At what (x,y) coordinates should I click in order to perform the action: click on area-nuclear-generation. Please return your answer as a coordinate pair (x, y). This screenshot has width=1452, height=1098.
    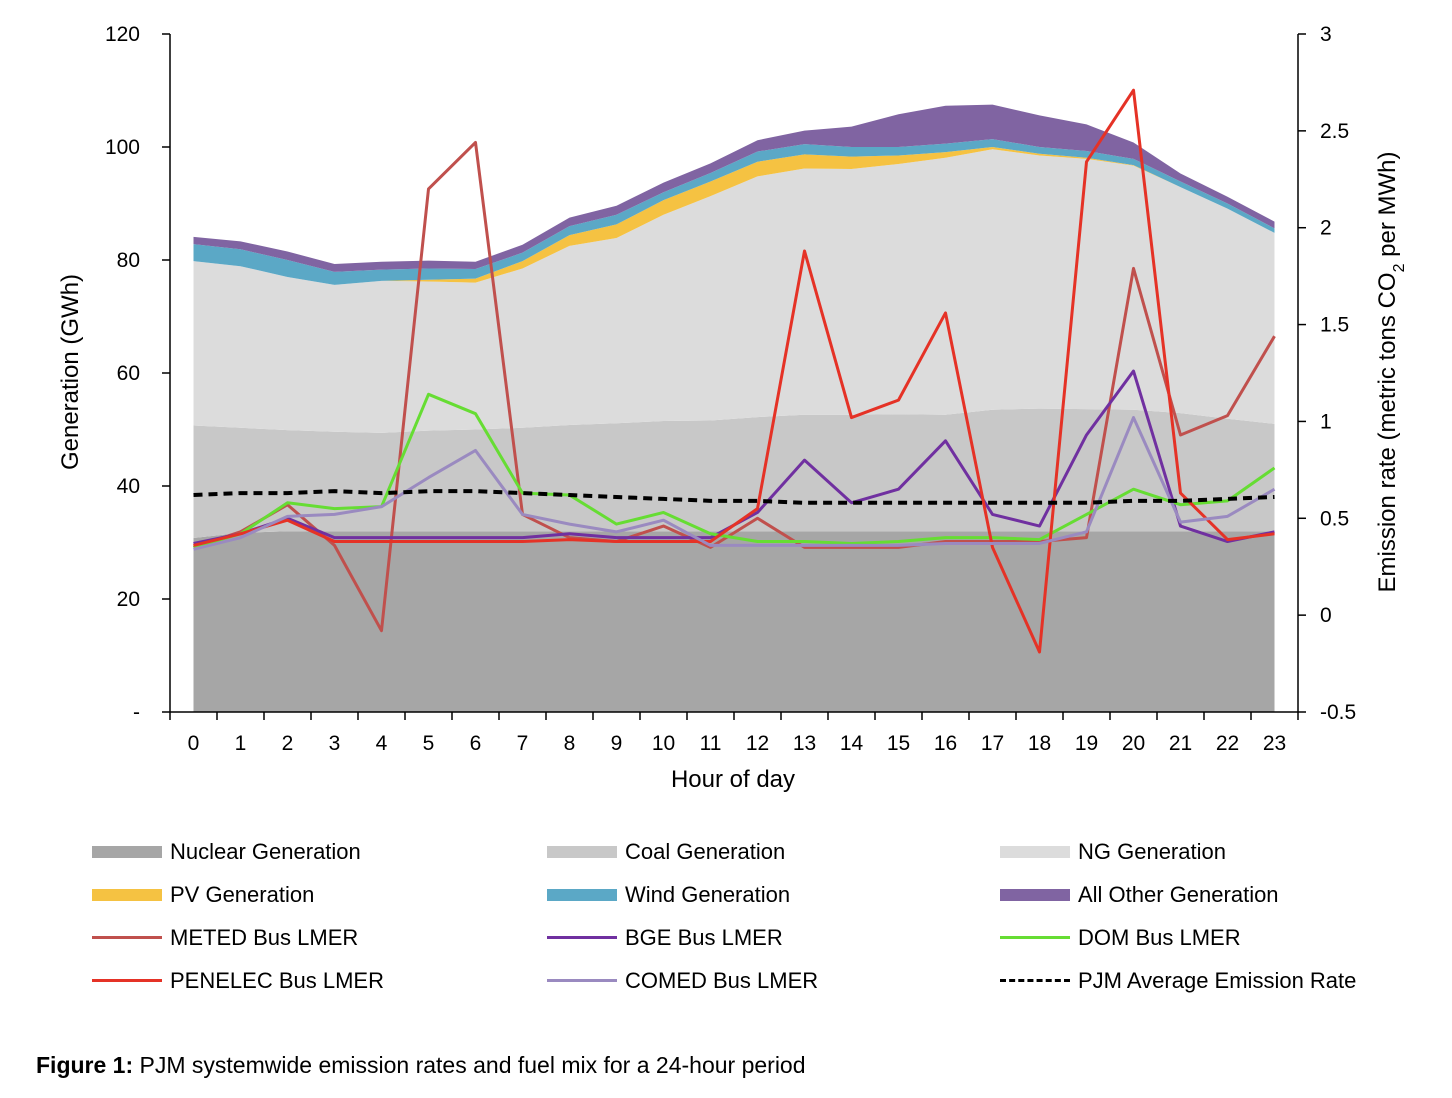
    Looking at the image, I should click on (734, 621).